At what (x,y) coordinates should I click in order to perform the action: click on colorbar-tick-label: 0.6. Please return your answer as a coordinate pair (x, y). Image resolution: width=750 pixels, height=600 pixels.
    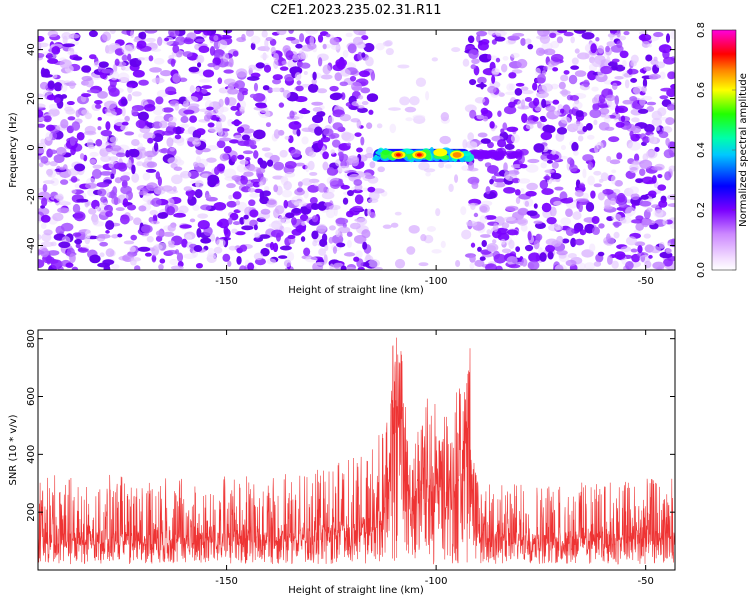
    Looking at the image, I should click on (701, 90).